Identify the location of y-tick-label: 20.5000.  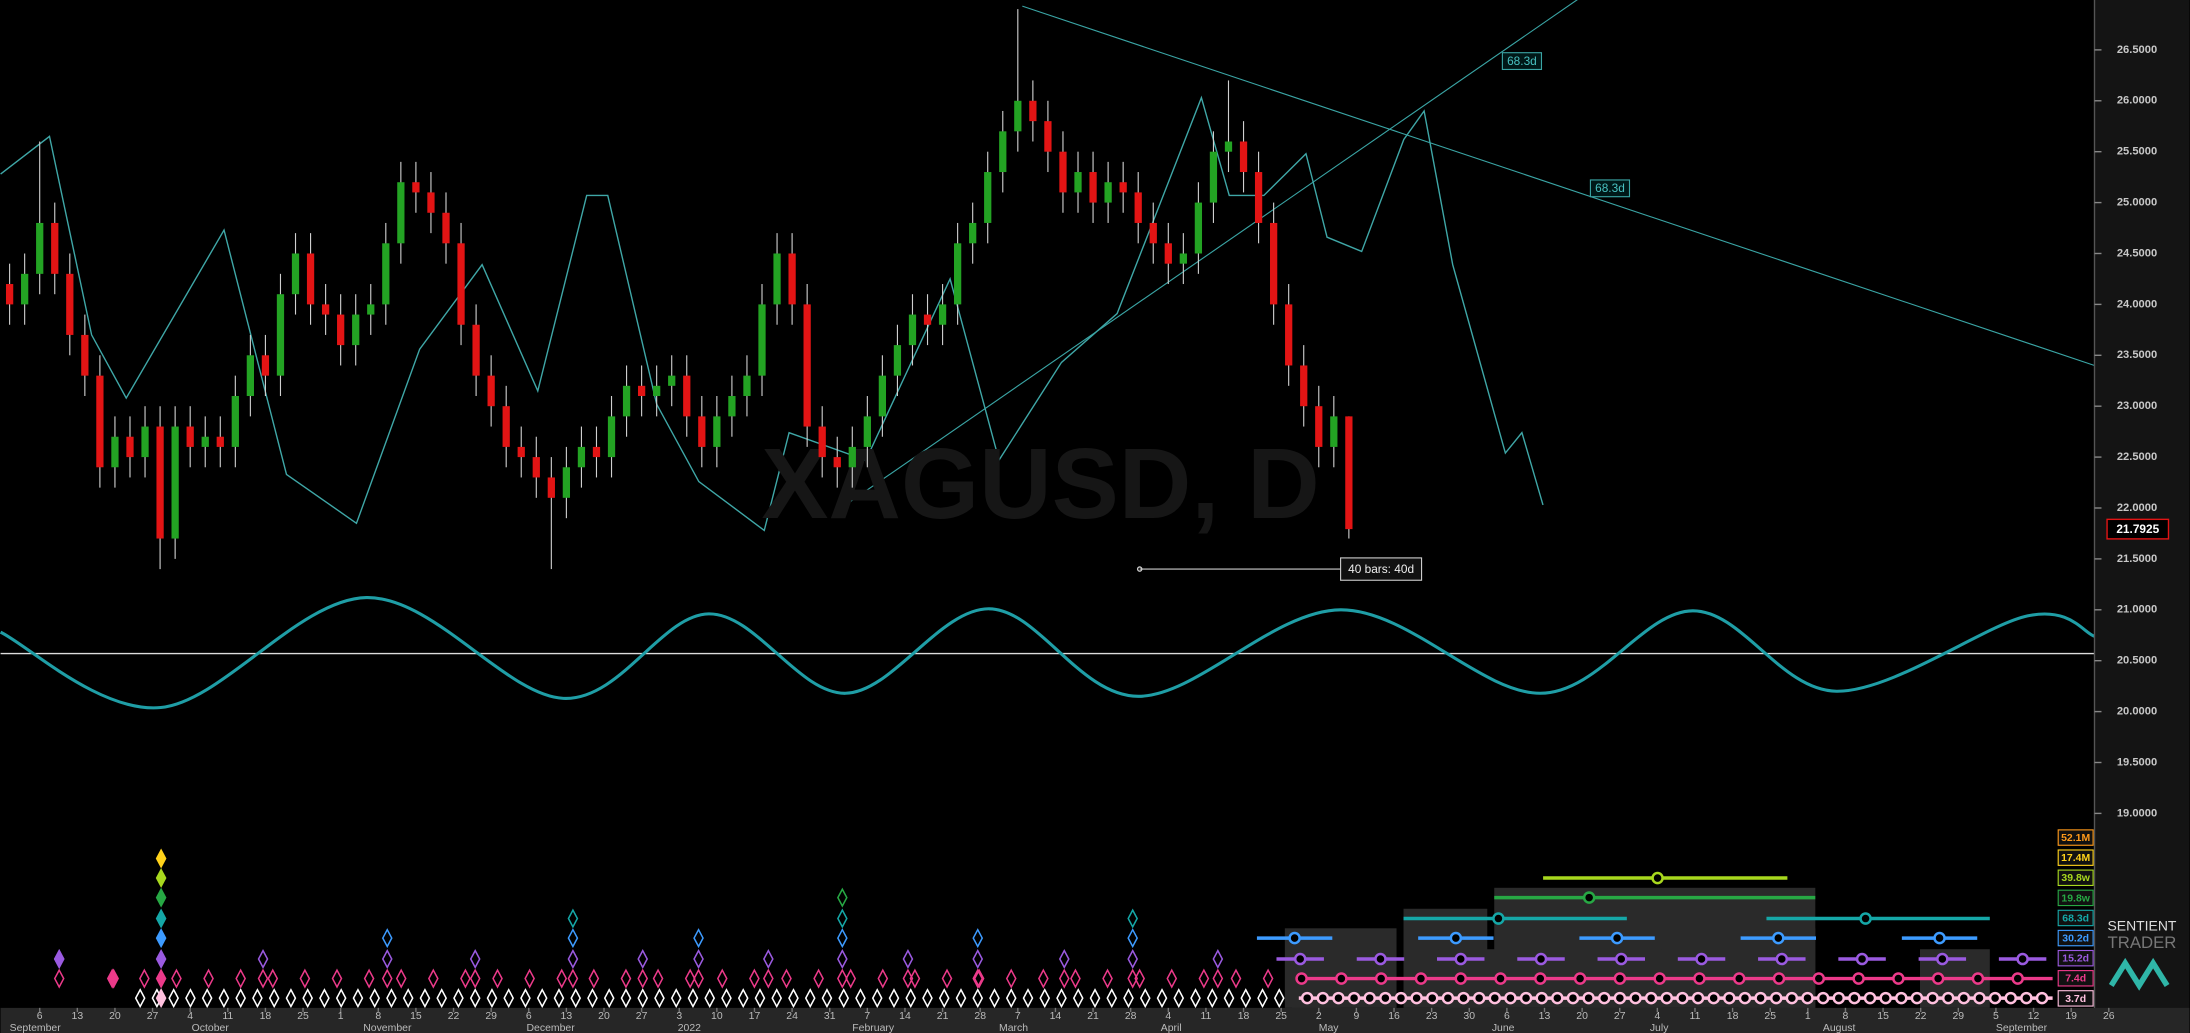
(2137, 661).